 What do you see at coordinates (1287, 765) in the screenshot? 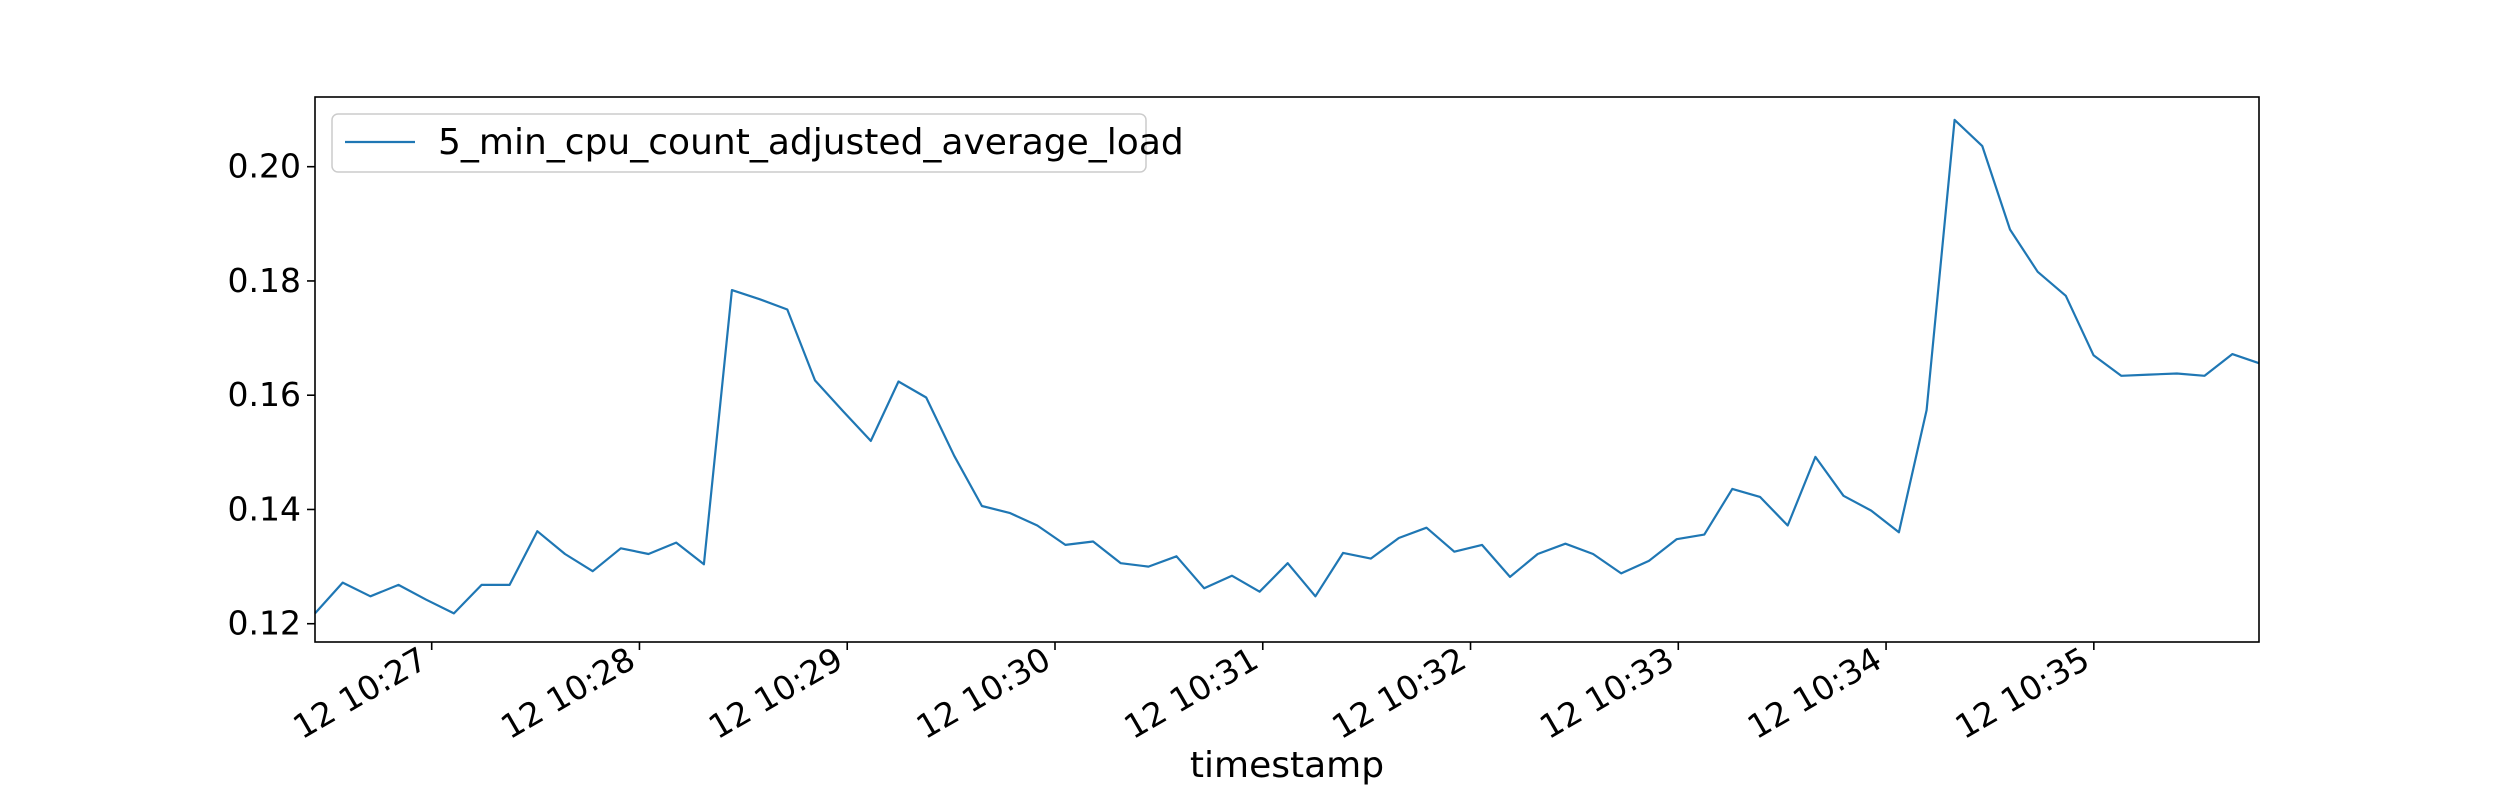
I see `x-axis-label: timestamp` at bounding box center [1287, 765].